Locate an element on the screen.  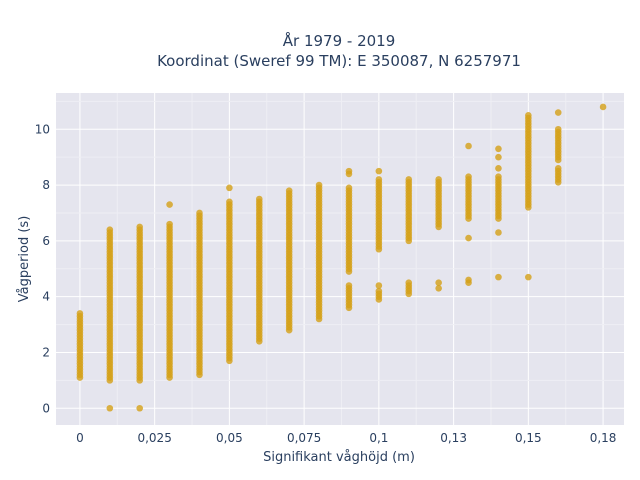
x-tick-labels: 0 0,025 0,05 0,075 0,1 0,13 0,15 0,18 is located at coordinates (346, 438).